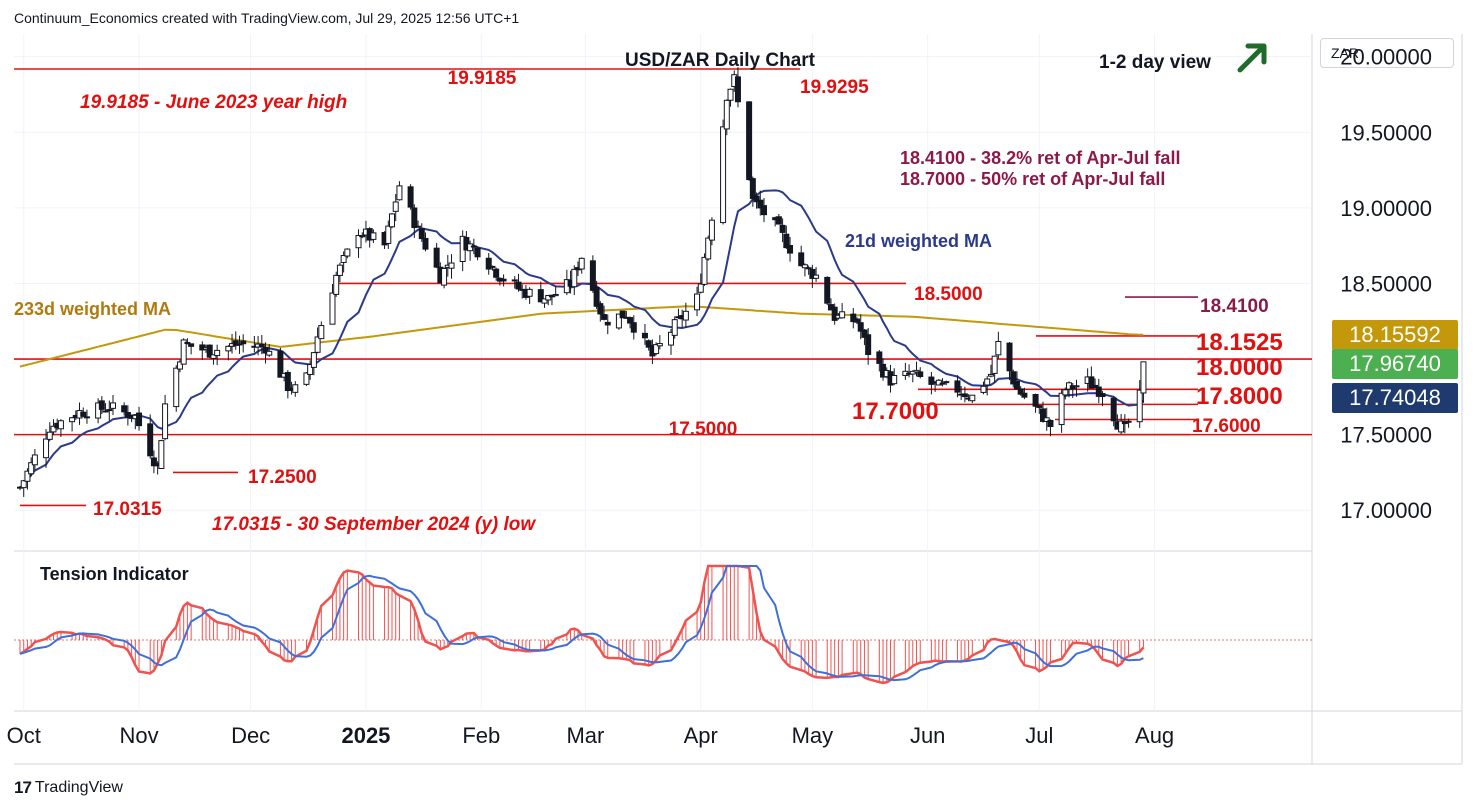 The height and width of the screenshot is (809, 1474). Describe the element at coordinates (1155, 62) in the screenshot. I see `view-label: 1-2 day view` at that location.